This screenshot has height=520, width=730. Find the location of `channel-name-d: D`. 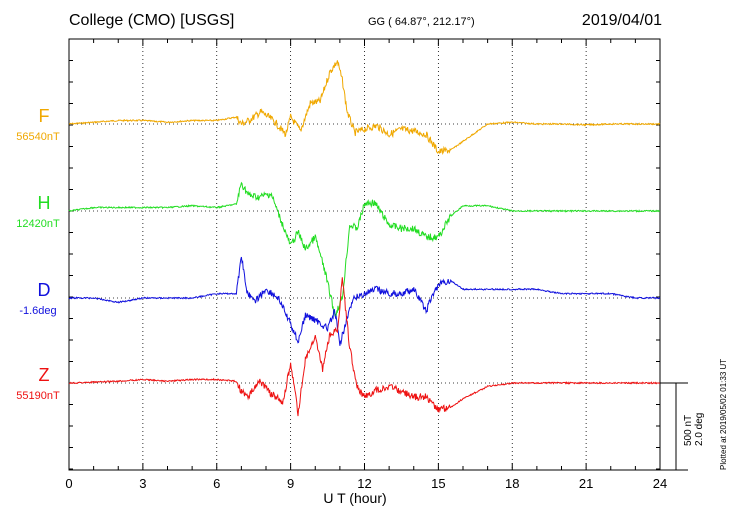

channel-name-d: D is located at coordinates (44, 290).